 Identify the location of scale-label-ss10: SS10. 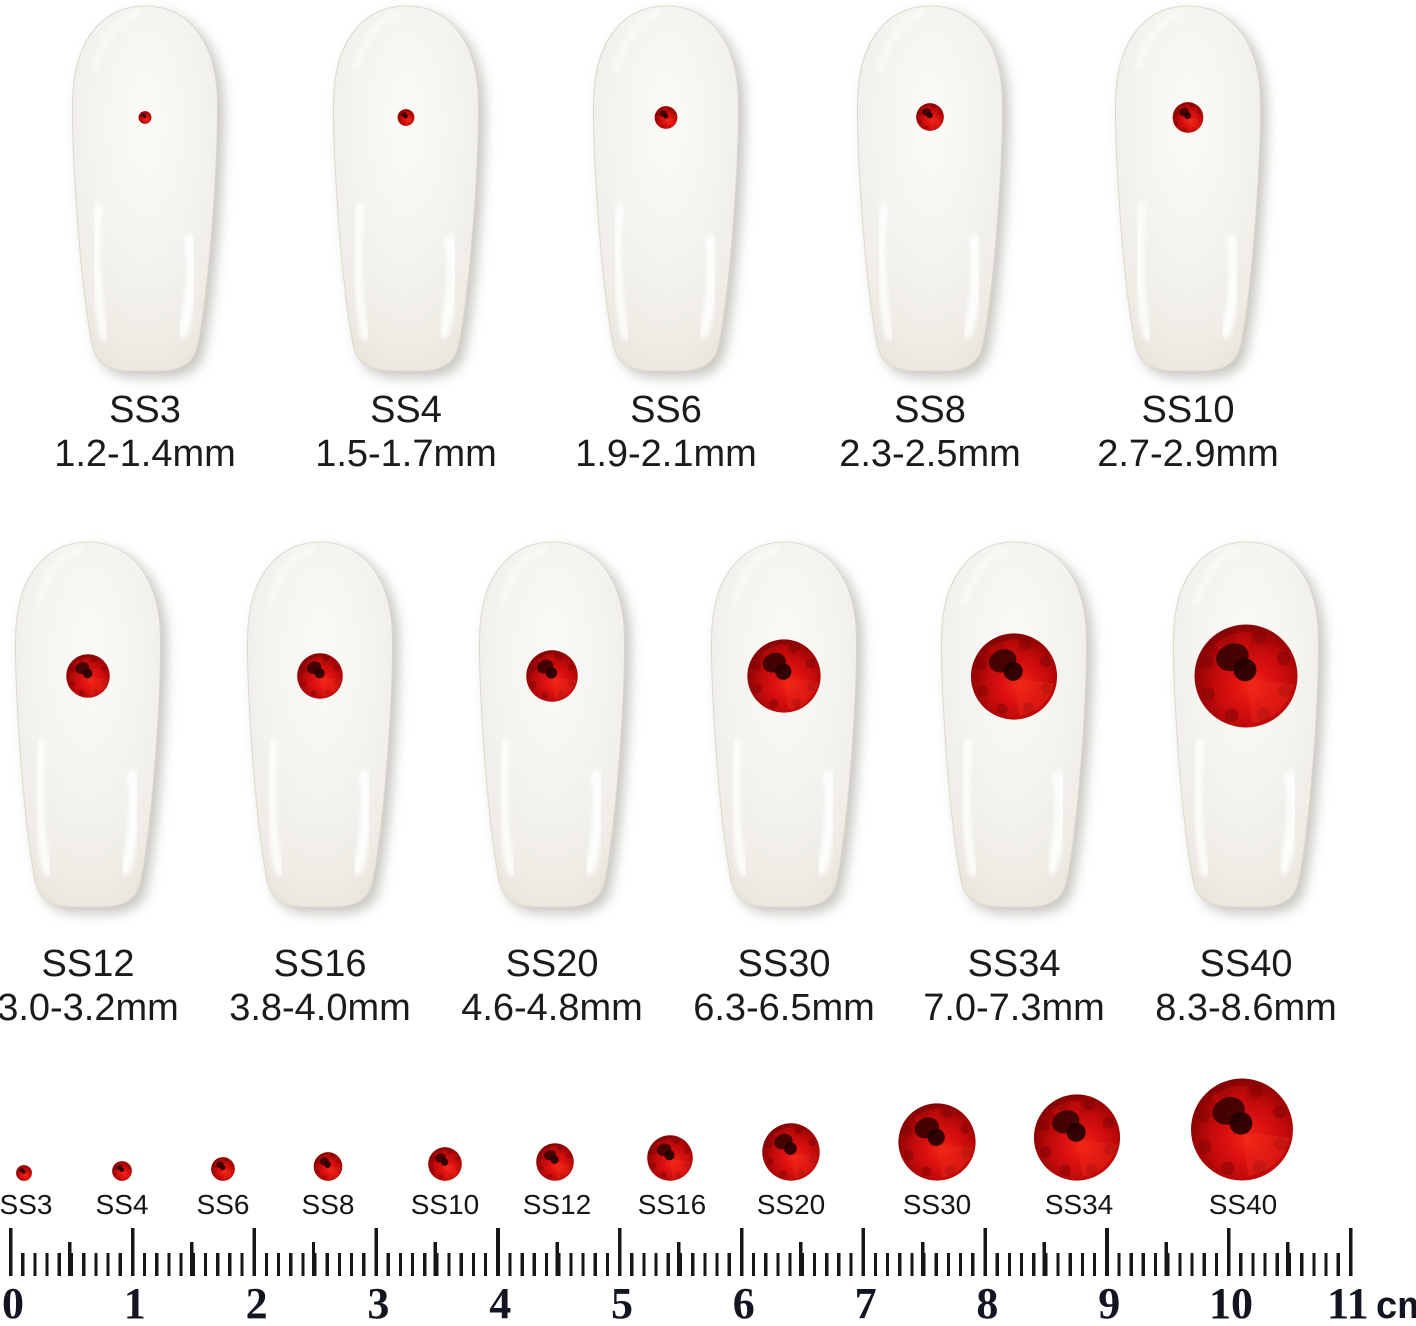
(445, 1204).